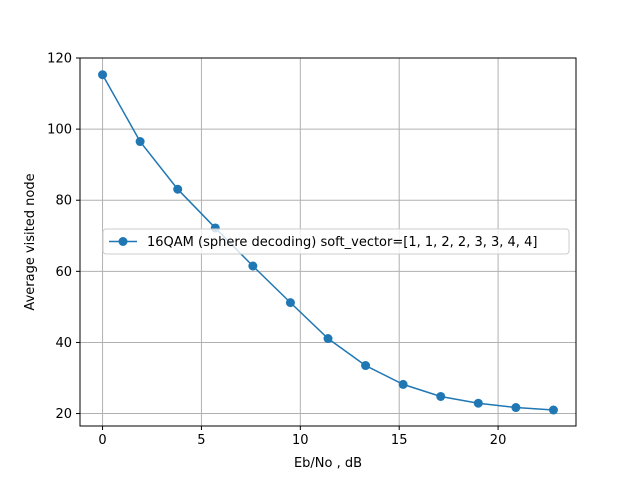 The height and width of the screenshot is (484, 640). Describe the element at coordinates (59, 130) in the screenshot. I see `y-tick-label: 100` at that location.